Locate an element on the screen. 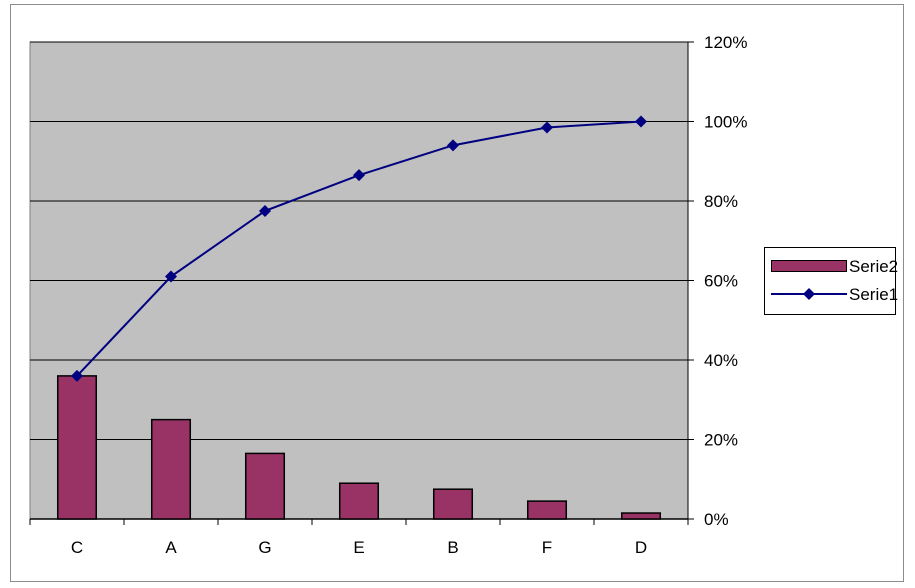 The width and height of the screenshot is (915, 588). marker-serie1-D is located at coordinates (641, 121).